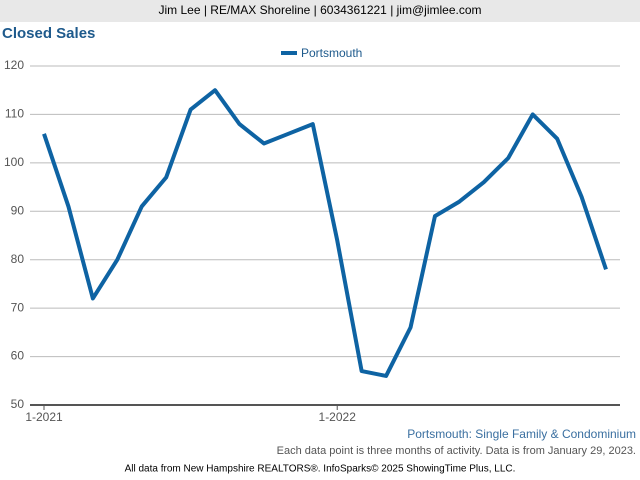 This screenshot has height=480, width=640. What do you see at coordinates (18, 210) in the screenshot?
I see `y-tick-label: 90` at bounding box center [18, 210].